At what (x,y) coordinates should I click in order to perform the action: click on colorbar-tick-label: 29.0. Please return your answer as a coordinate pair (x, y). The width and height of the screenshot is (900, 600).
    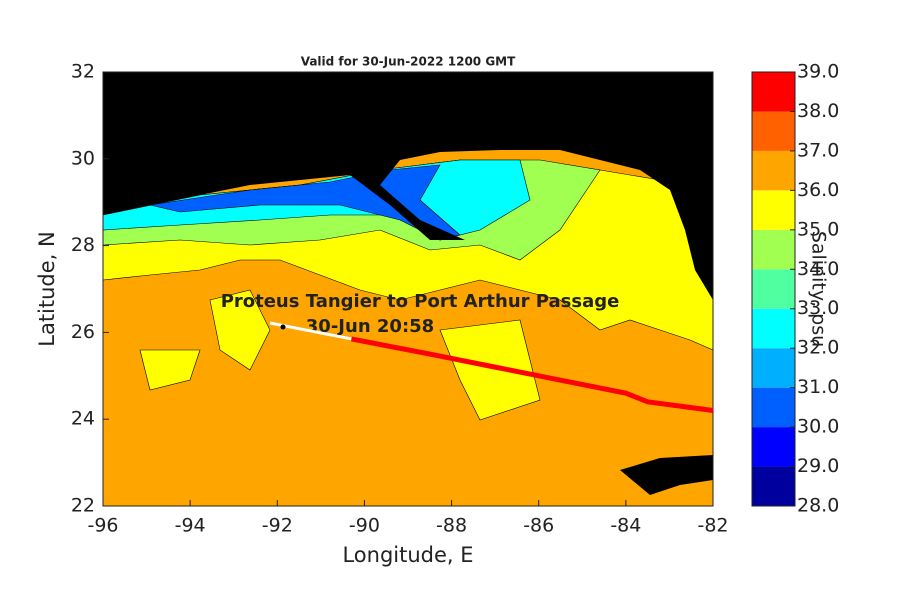
    Looking at the image, I should click on (818, 466).